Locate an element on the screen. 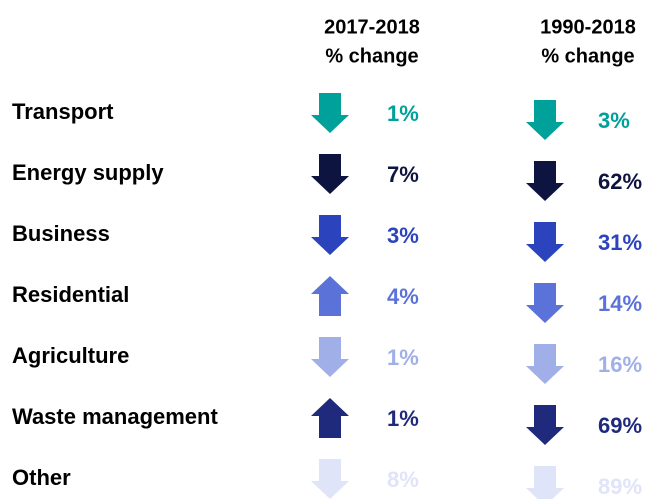 This screenshot has width=658, height=499. row-label: Agriculture is located at coordinates (70, 355).